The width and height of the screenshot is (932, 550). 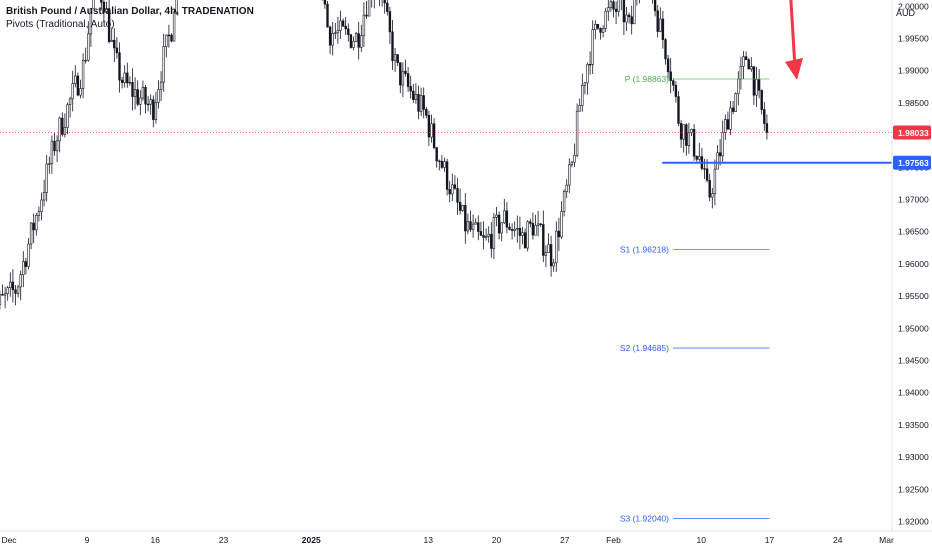 What do you see at coordinates (9, 540) in the screenshot?
I see `time-tick-label: Dec` at bounding box center [9, 540].